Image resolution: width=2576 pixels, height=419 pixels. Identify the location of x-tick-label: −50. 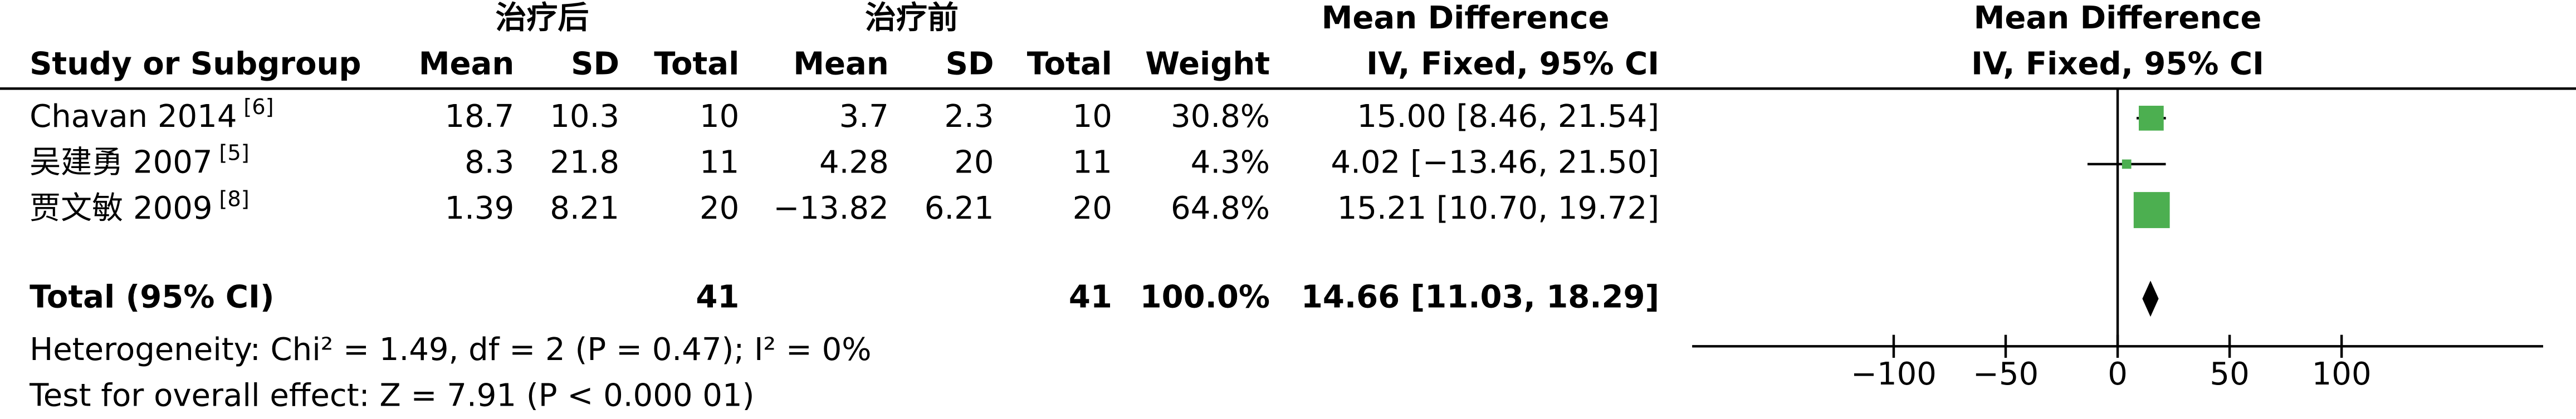
(2006, 374).